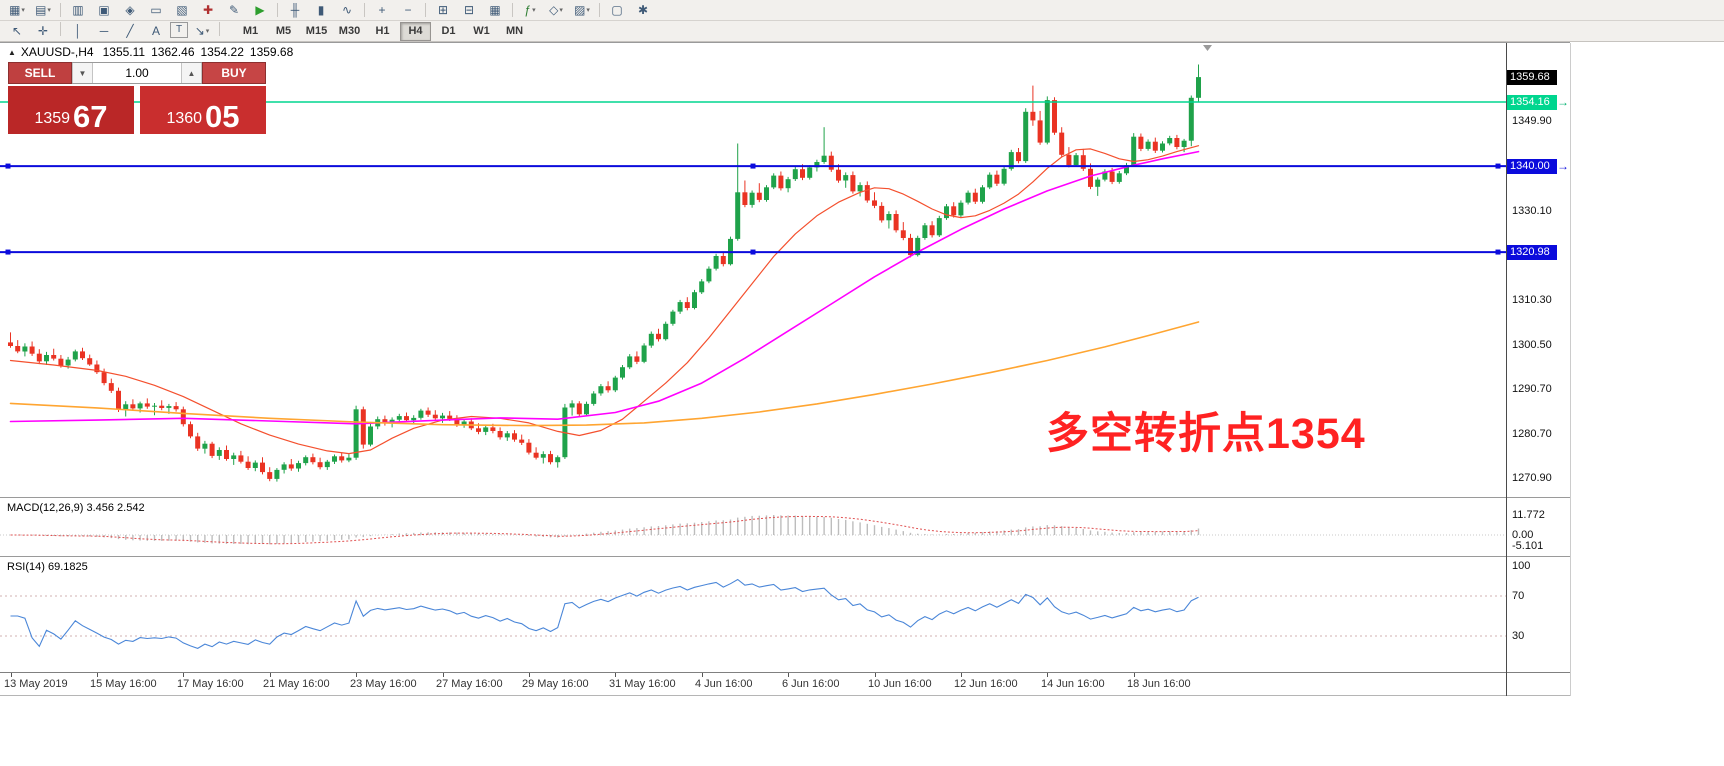  I want to click on rsi-panel-separator, so click(785, 556).